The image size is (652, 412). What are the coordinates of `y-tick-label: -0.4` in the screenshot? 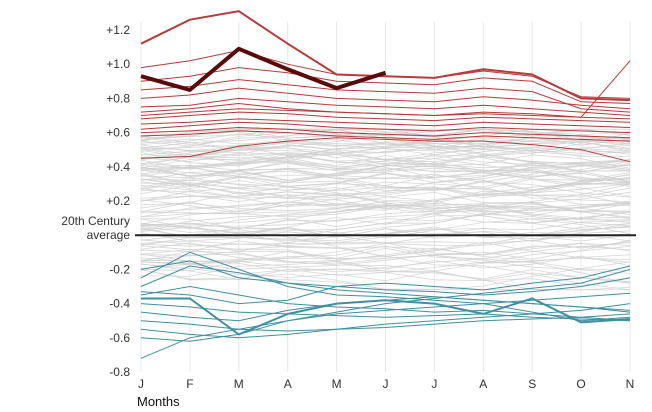 It's located at (119, 304).